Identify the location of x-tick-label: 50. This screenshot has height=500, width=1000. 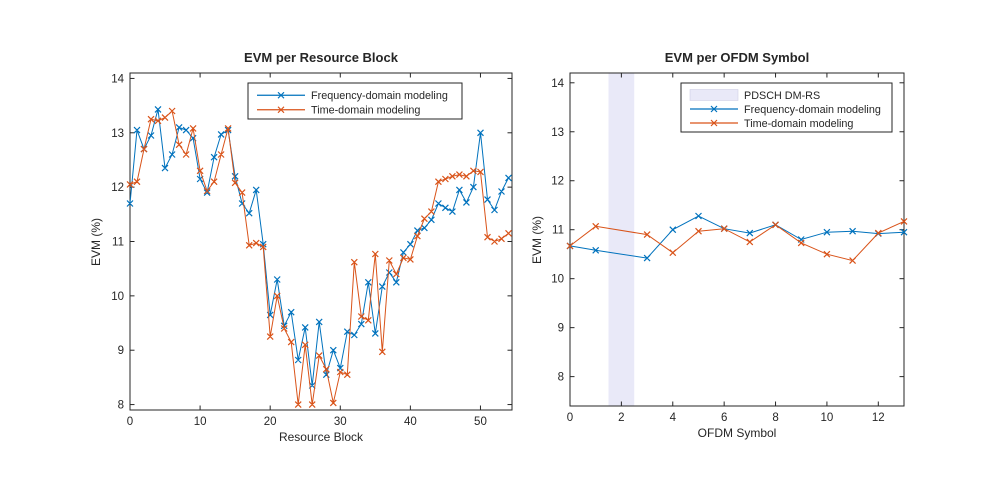
(480, 422).